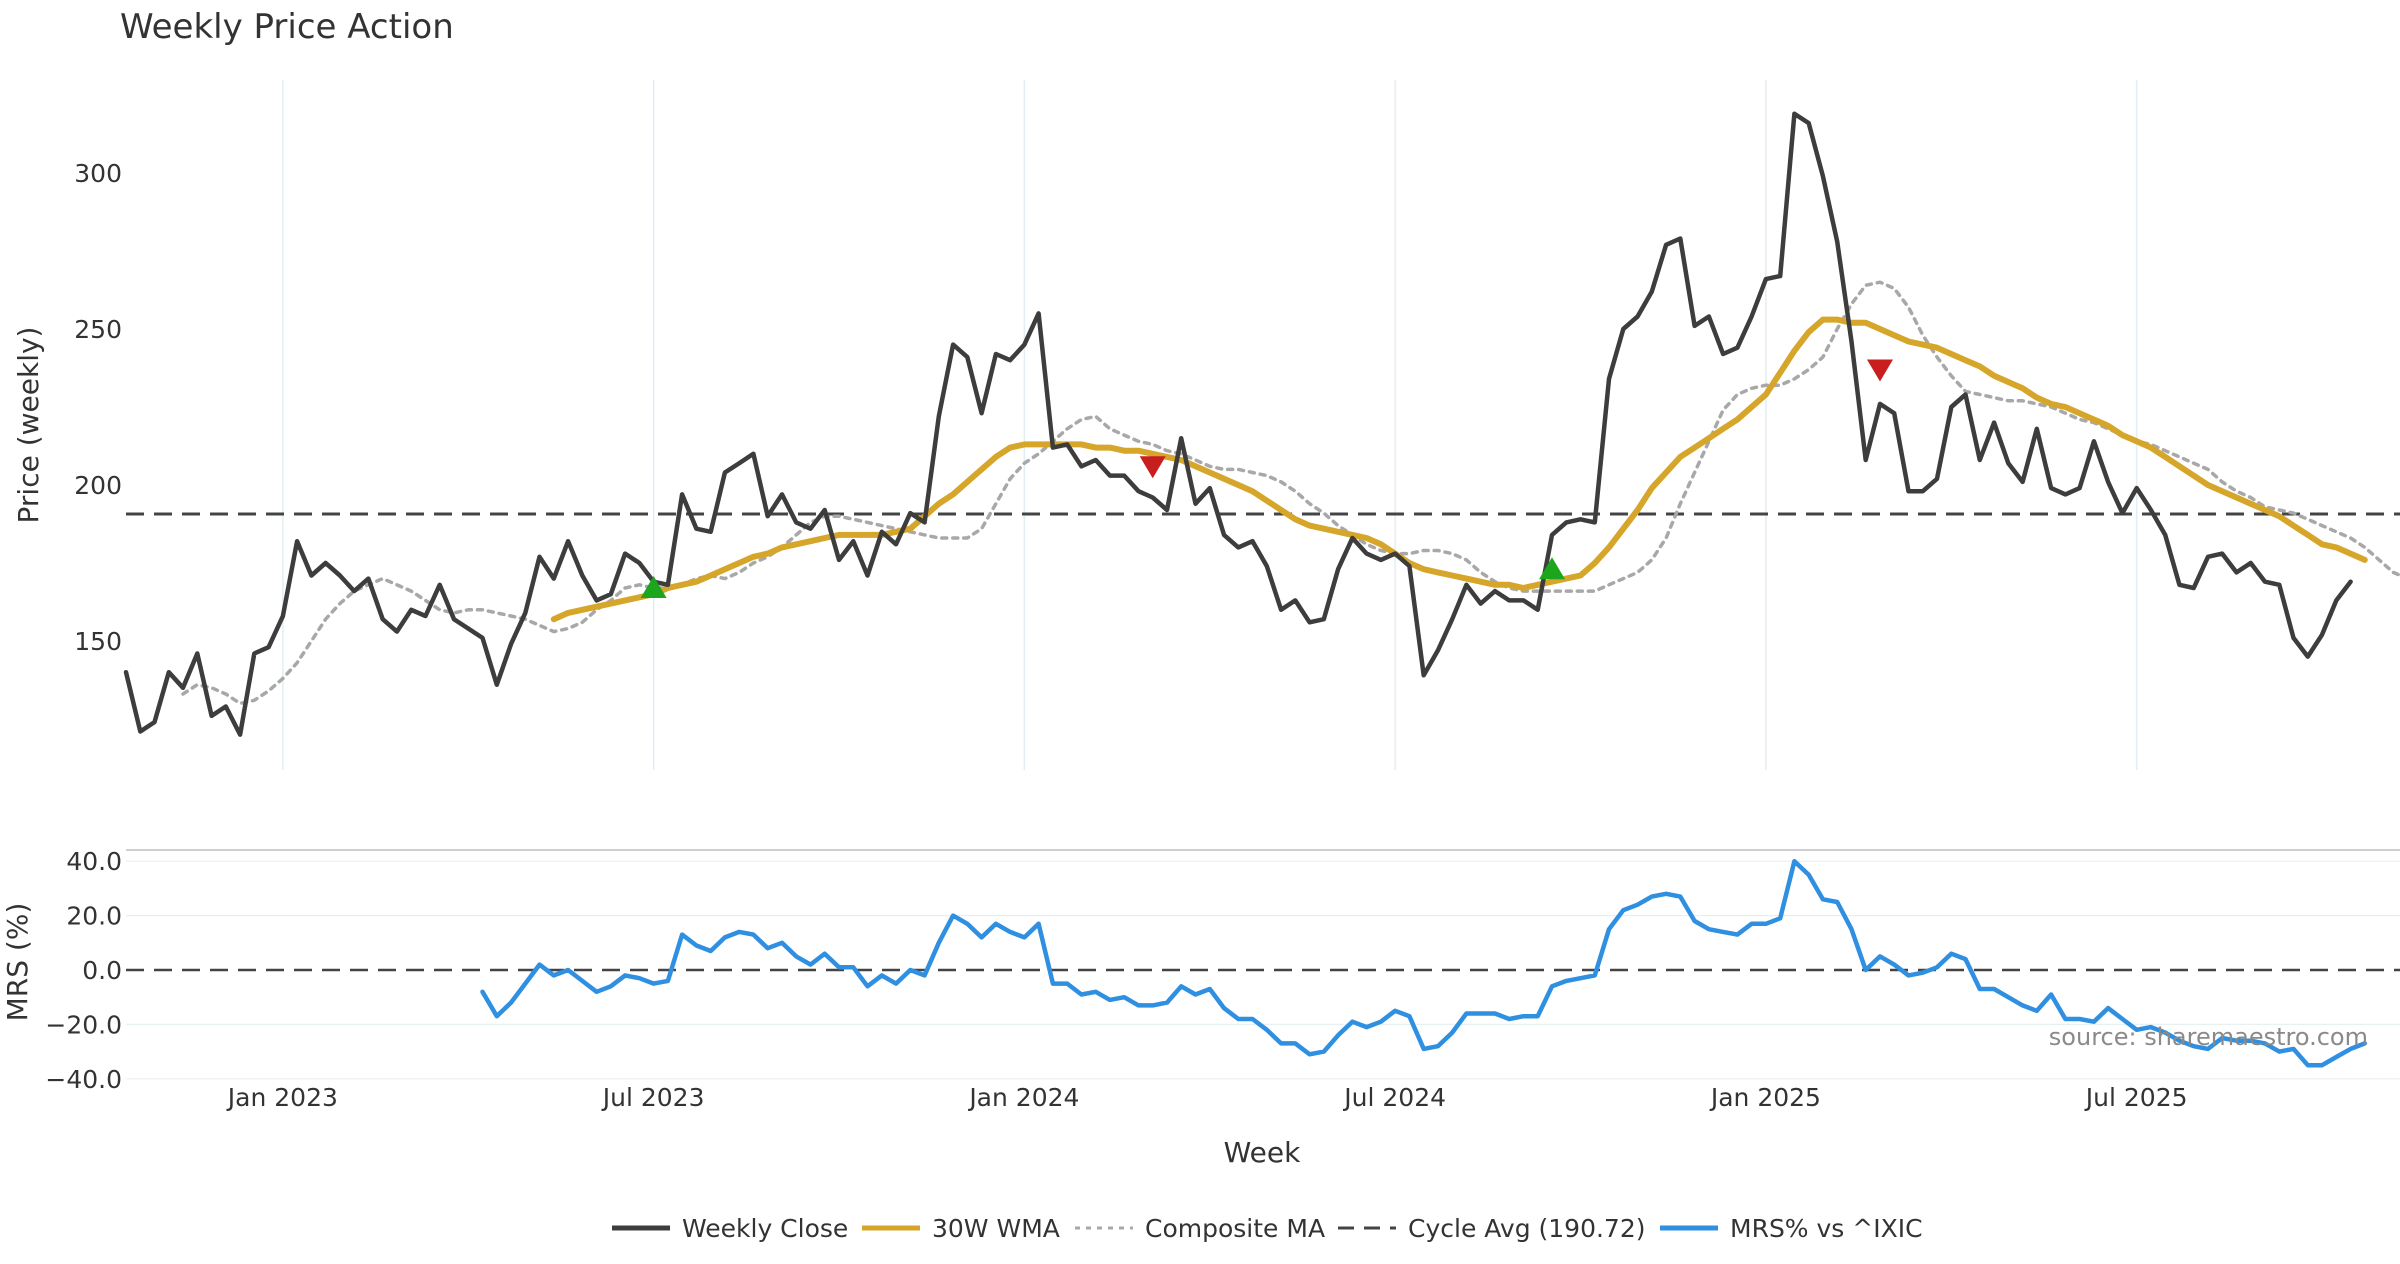 The height and width of the screenshot is (1264, 2400). Describe the element at coordinates (1424, 963) in the screenshot. I see `mrs-series` at that location.